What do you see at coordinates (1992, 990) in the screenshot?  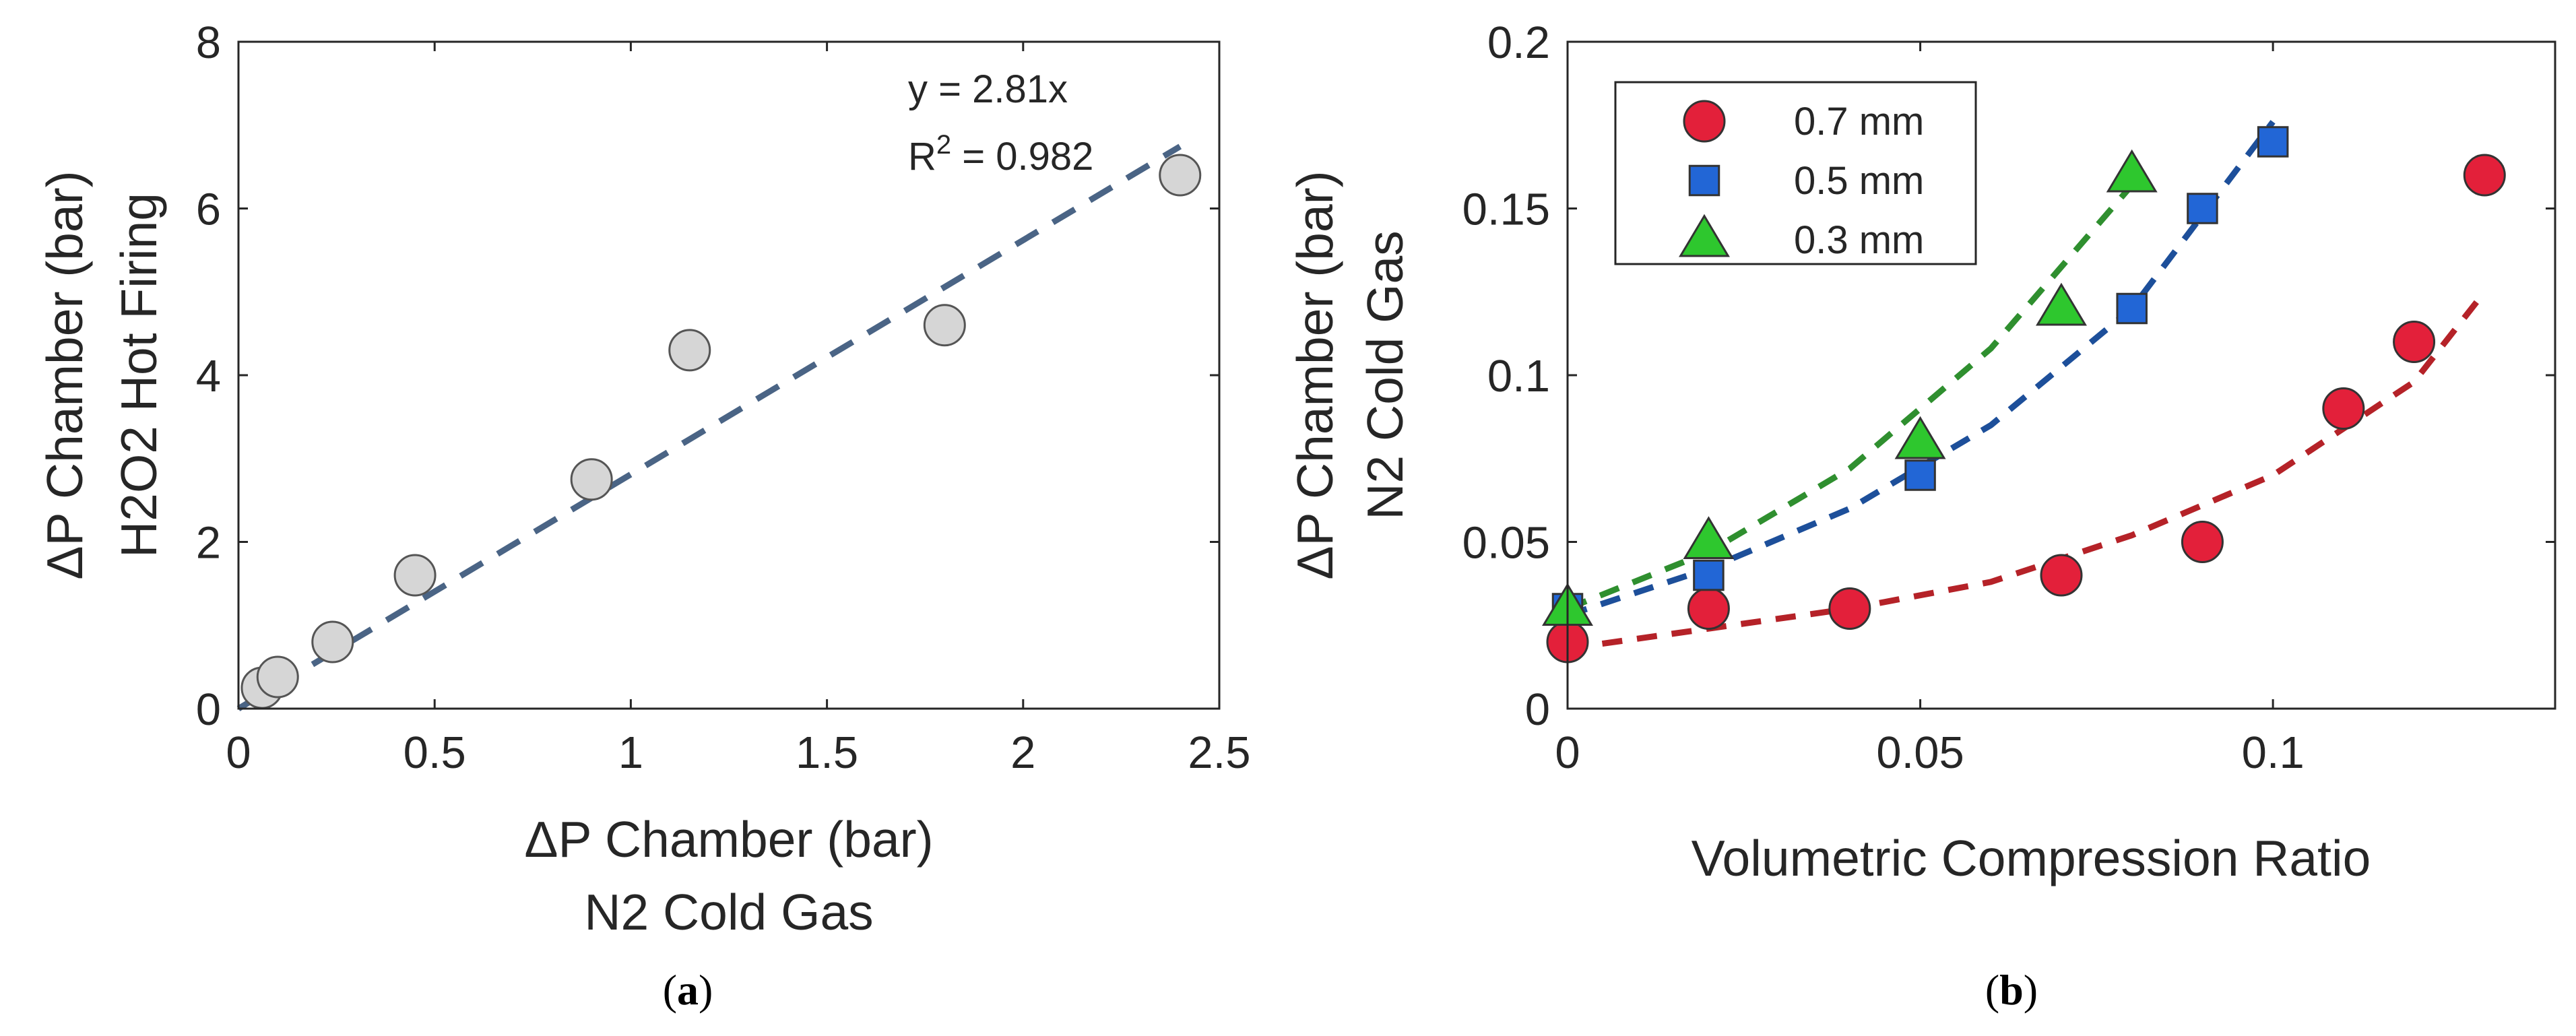 I see `caption-b-open: (` at bounding box center [1992, 990].